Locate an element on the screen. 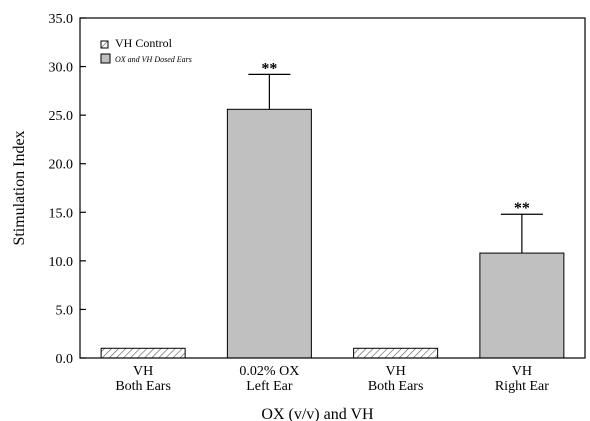 The image size is (590, 421). y-tick-label: 15.0 is located at coordinates (61, 213).